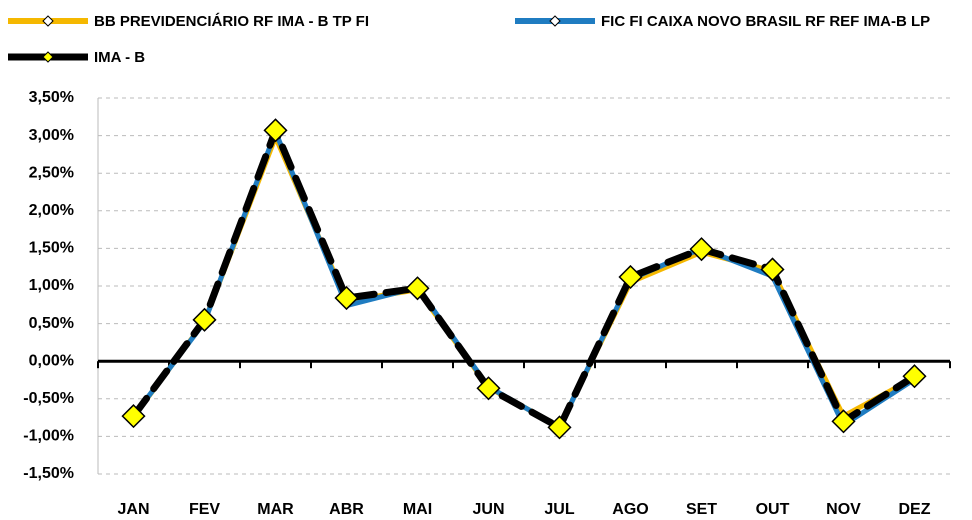 The height and width of the screenshot is (520, 972). I want to click on x-tick-label: MAI, so click(417, 509).